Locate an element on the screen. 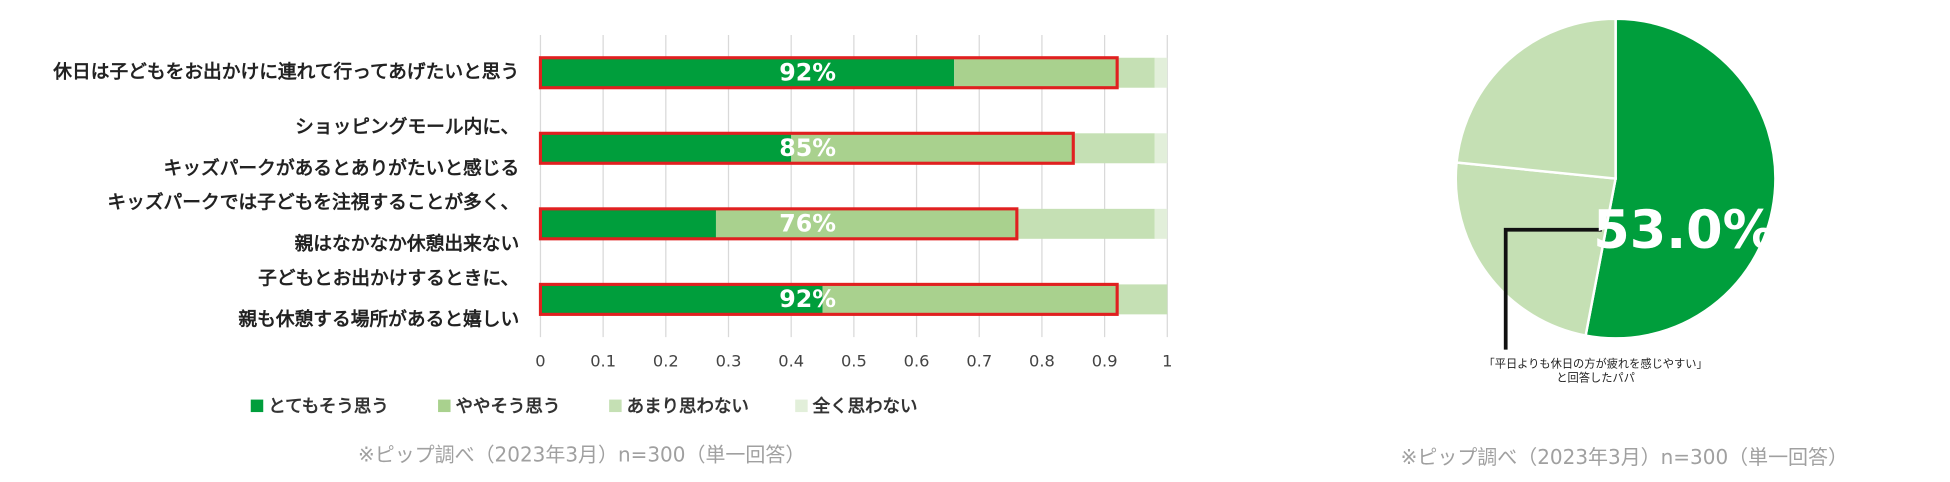  x-tick-label: 0.4 is located at coordinates (791, 361).